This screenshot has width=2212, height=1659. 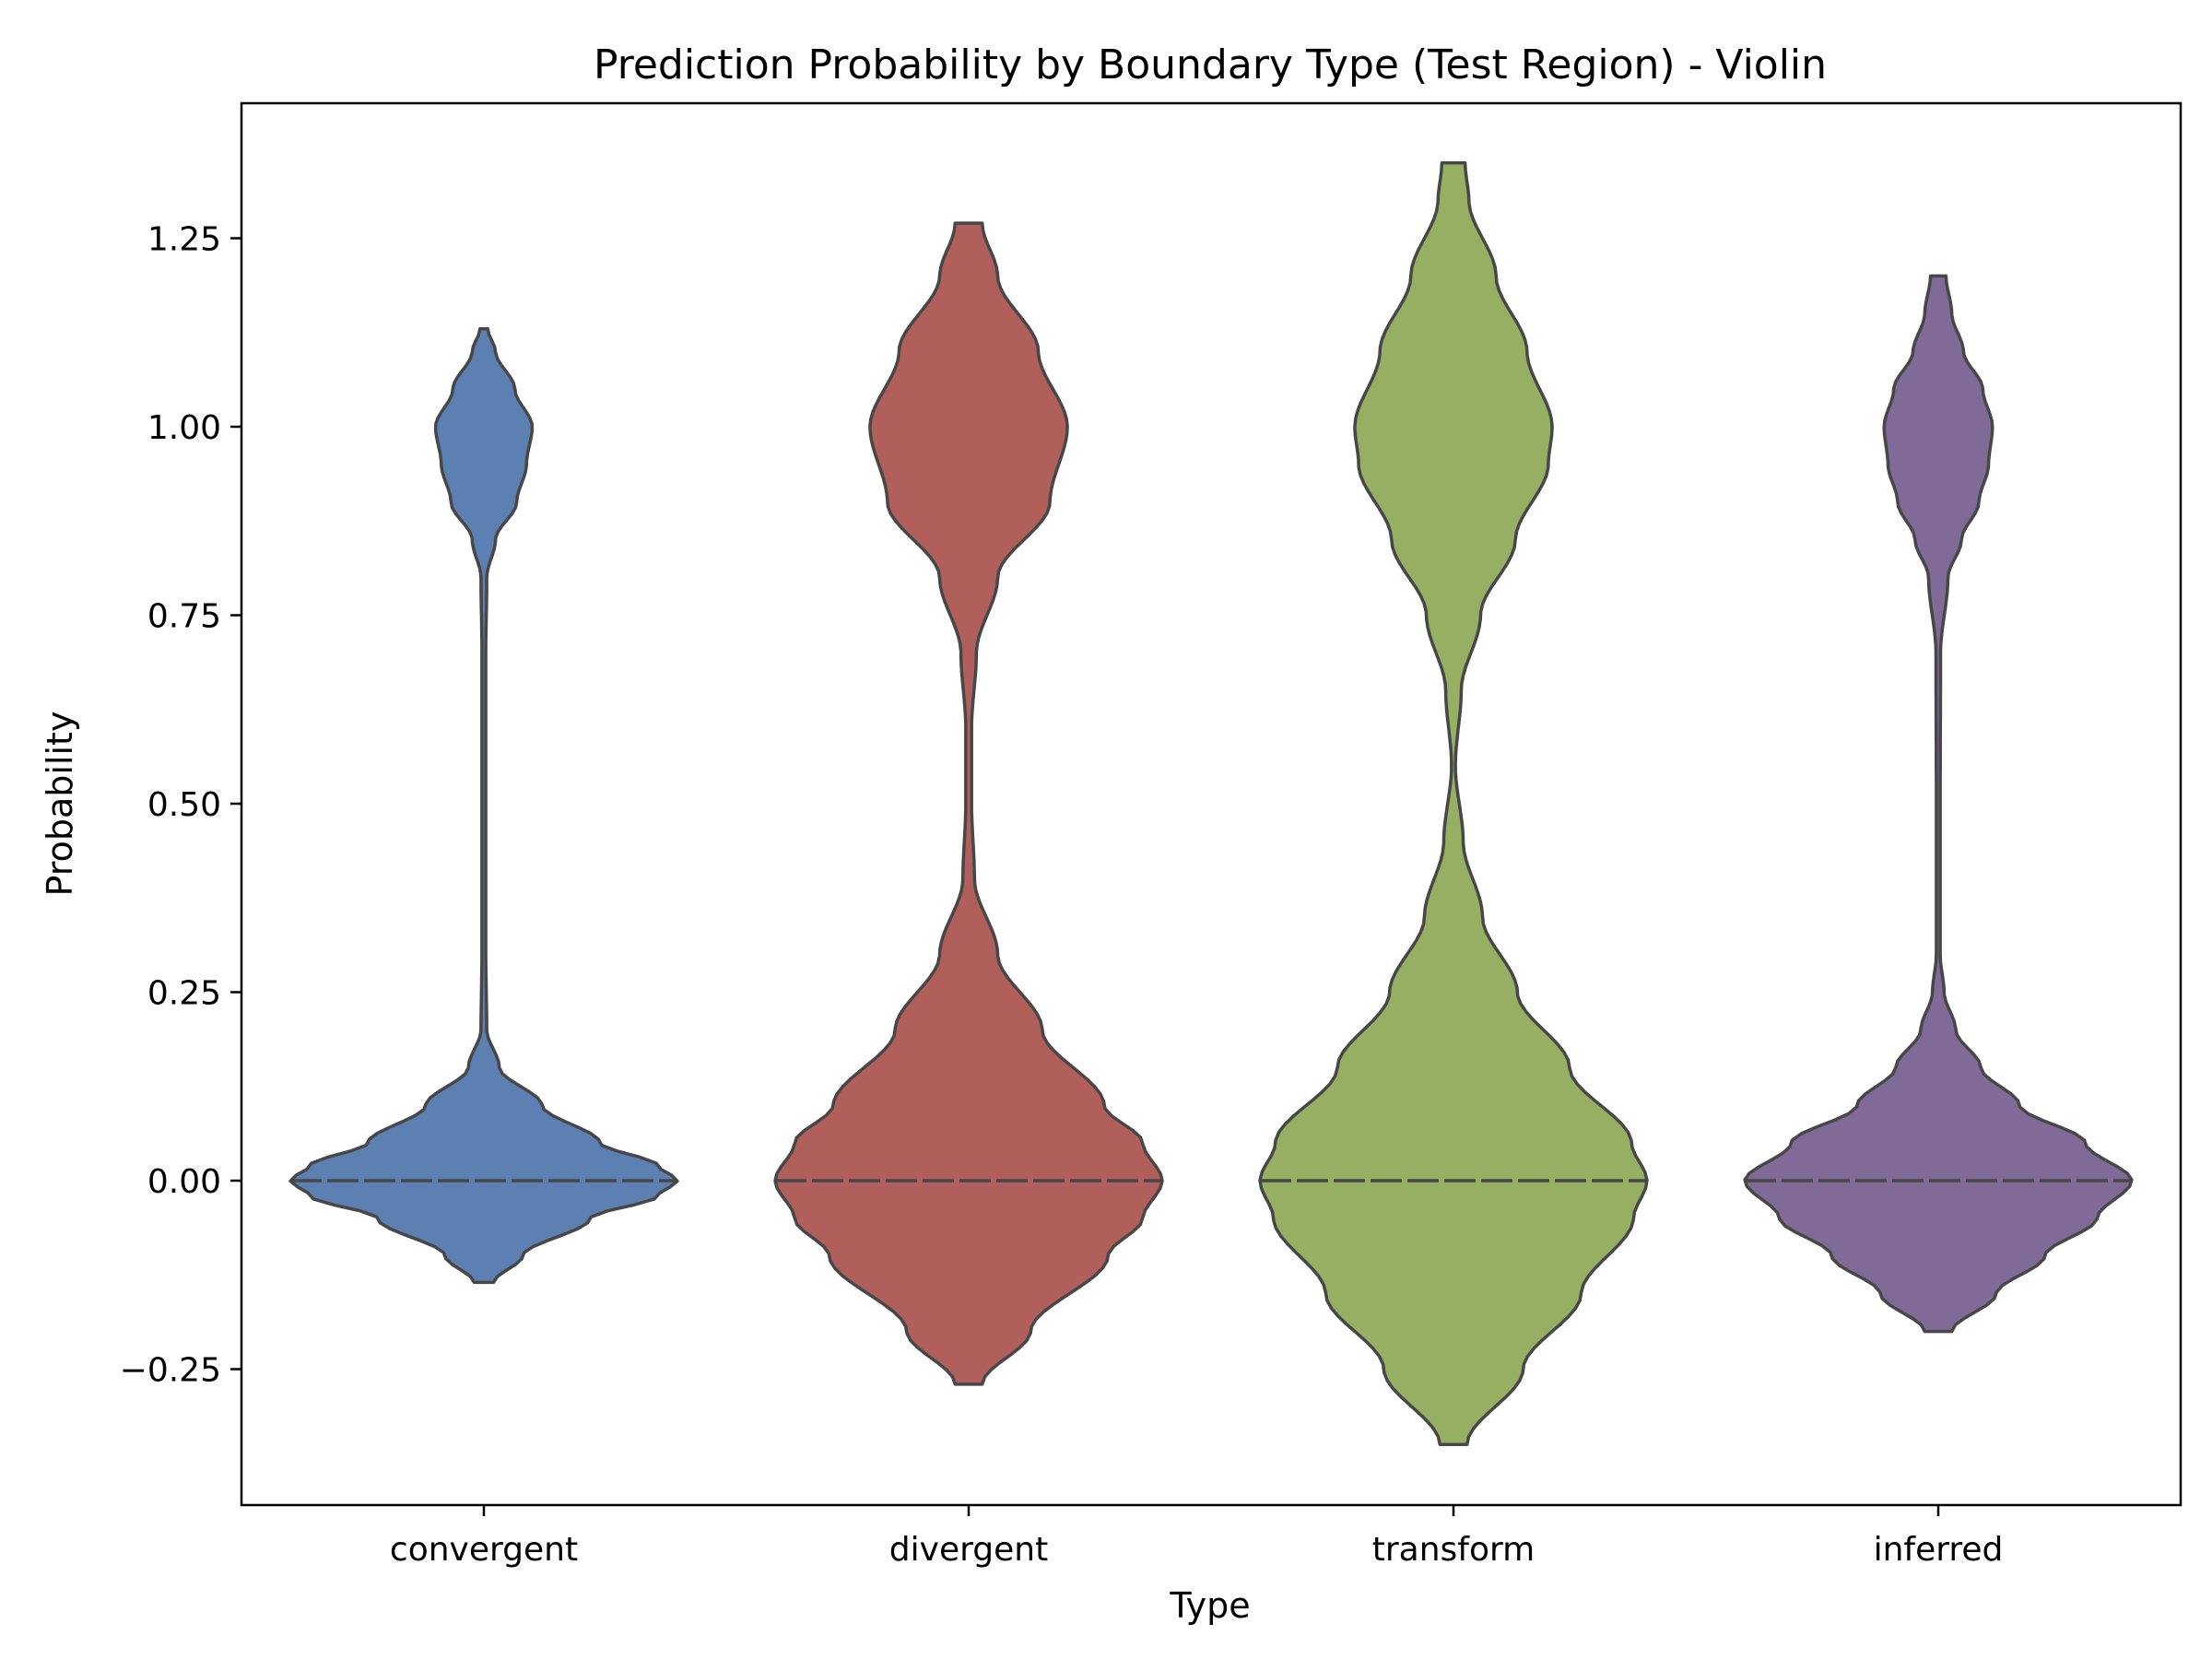 What do you see at coordinates (1209, 1605) in the screenshot?
I see `x-axis-label: Type` at bounding box center [1209, 1605].